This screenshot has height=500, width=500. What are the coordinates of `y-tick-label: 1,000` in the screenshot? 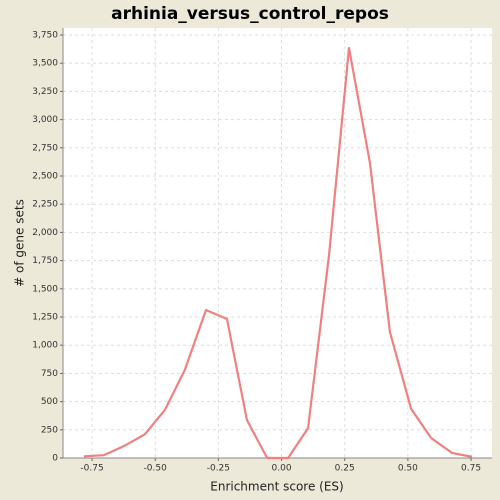 It's located at (45, 346).